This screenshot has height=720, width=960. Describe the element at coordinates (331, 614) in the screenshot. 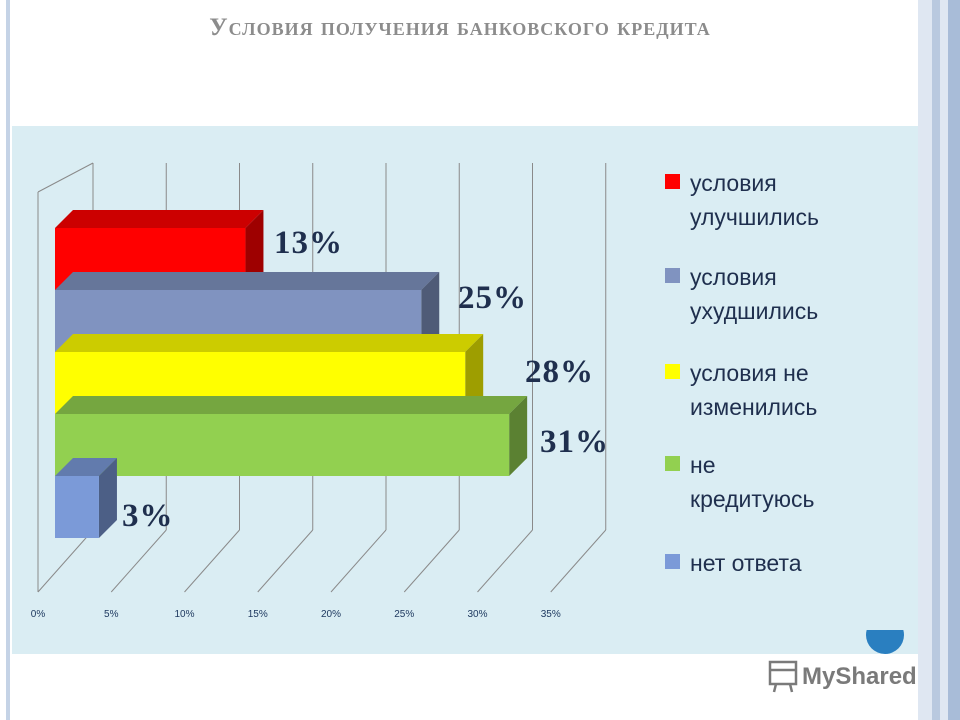

I see `x-tick-label: 20%` at that location.